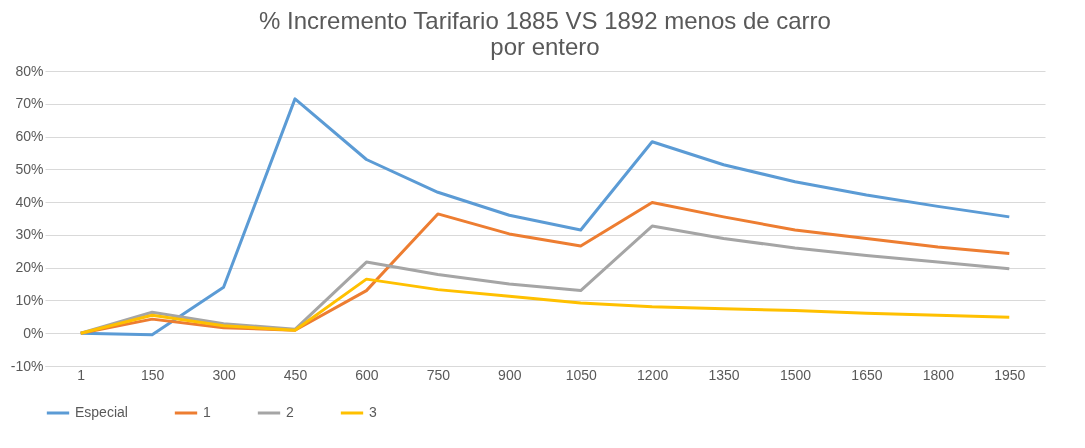 The image size is (1085, 448). What do you see at coordinates (33, 332) in the screenshot?
I see `y-tick-label: 0%` at bounding box center [33, 332].